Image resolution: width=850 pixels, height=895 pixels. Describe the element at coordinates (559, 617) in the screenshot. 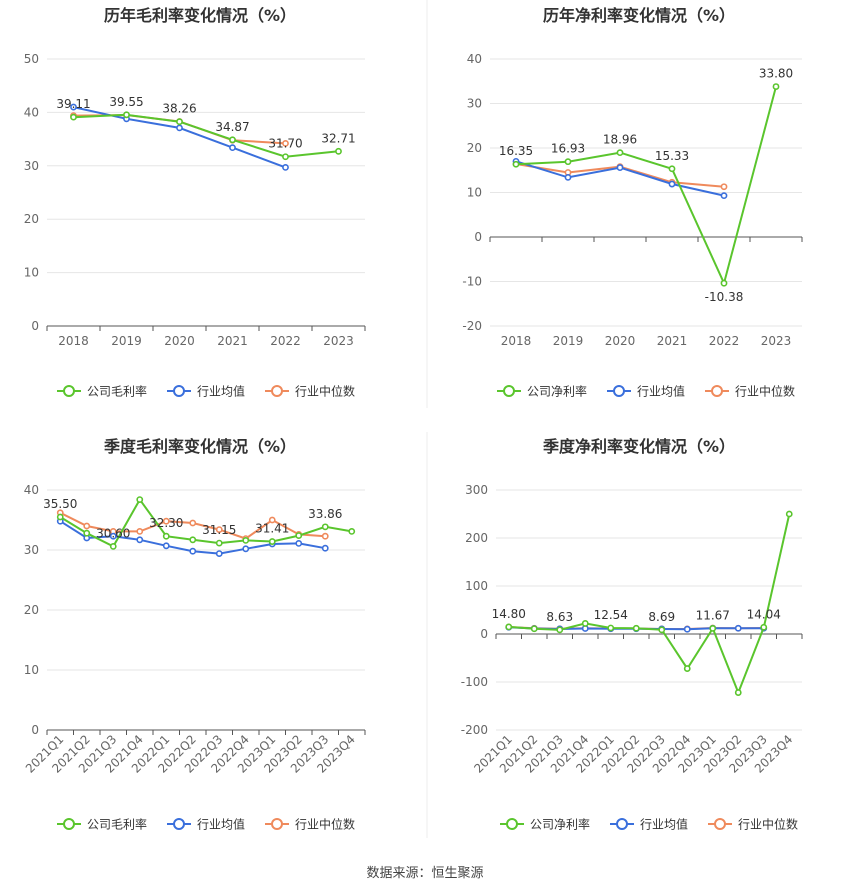

I see `data-label: 8.63` at that location.